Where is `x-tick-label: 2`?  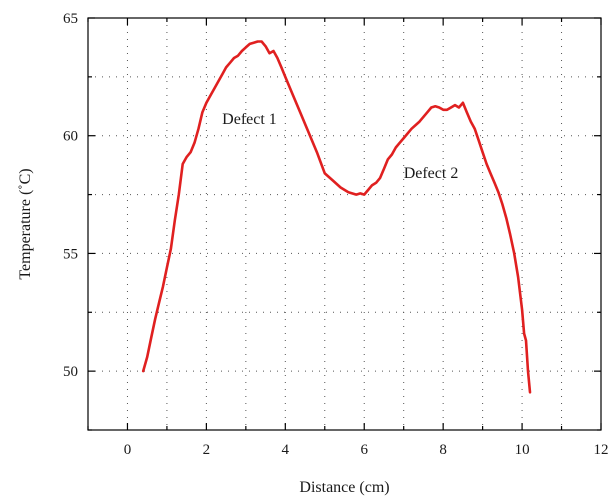 x-tick-label: 2 is located at coordinates (207, 450).